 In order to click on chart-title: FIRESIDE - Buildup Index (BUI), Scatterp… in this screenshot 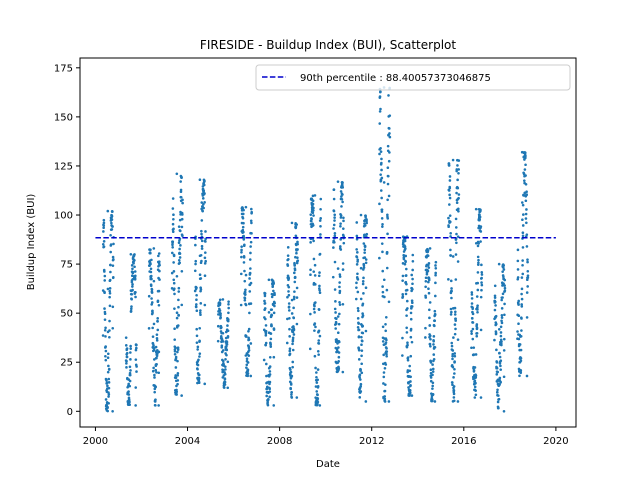, I will do `click(328, 45)`.